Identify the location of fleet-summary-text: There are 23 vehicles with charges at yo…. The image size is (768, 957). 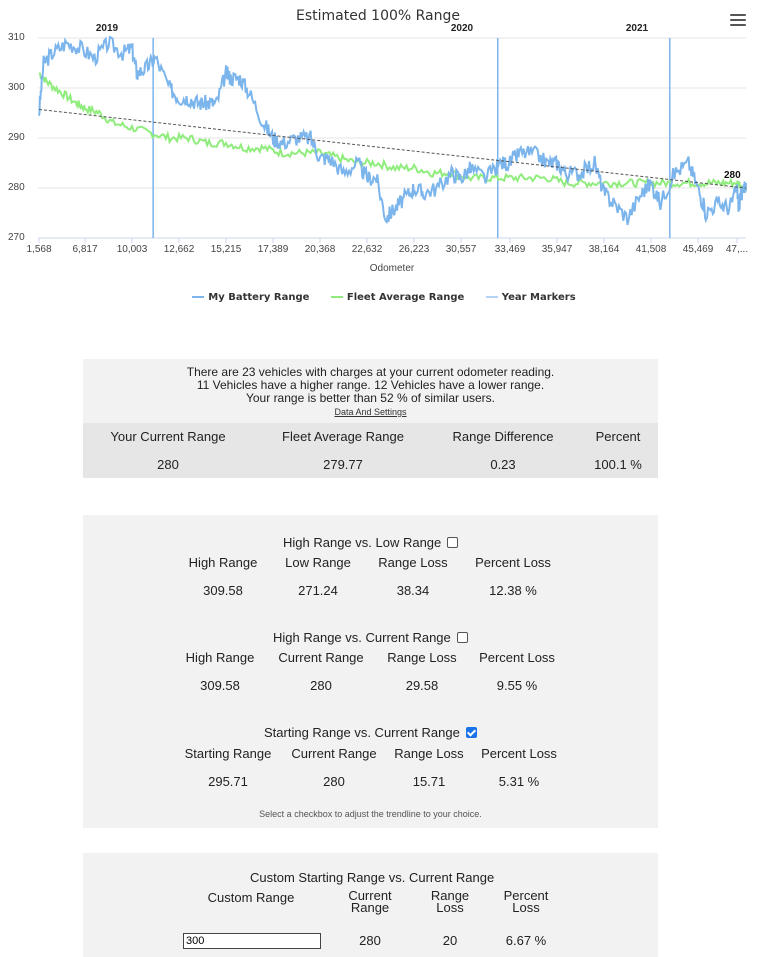
(370, 389).